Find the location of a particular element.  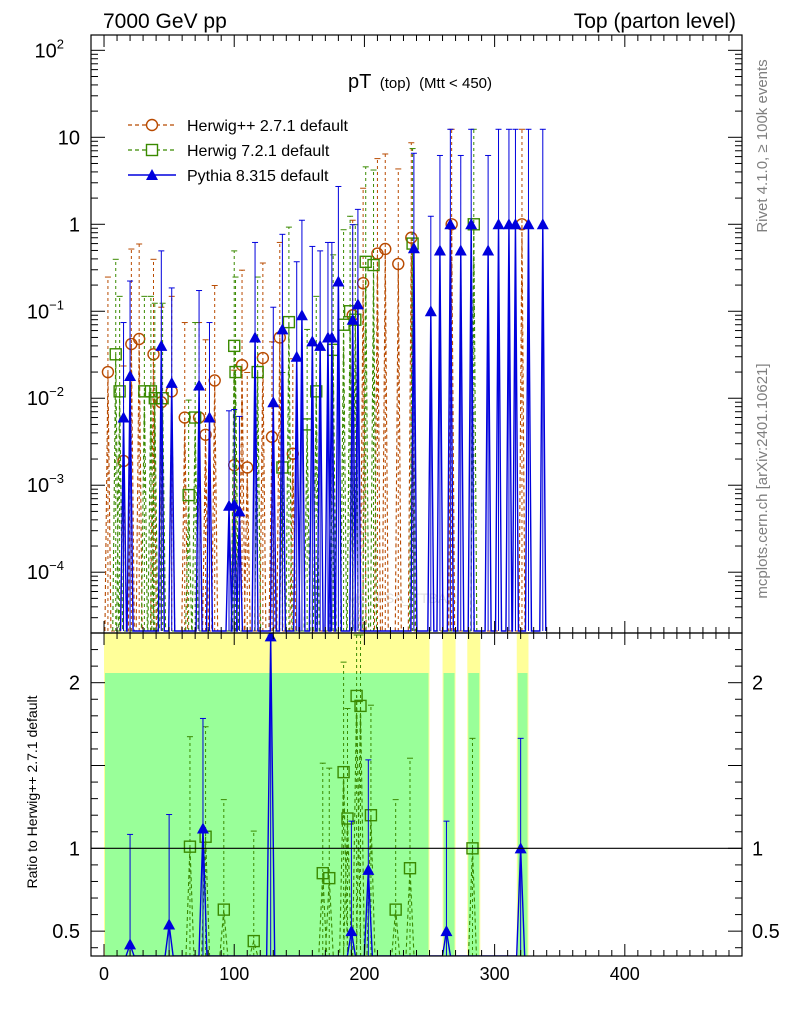

legend-entry-herwig7: Herwig 7.2.1 default is located at coordinates (229, 151).